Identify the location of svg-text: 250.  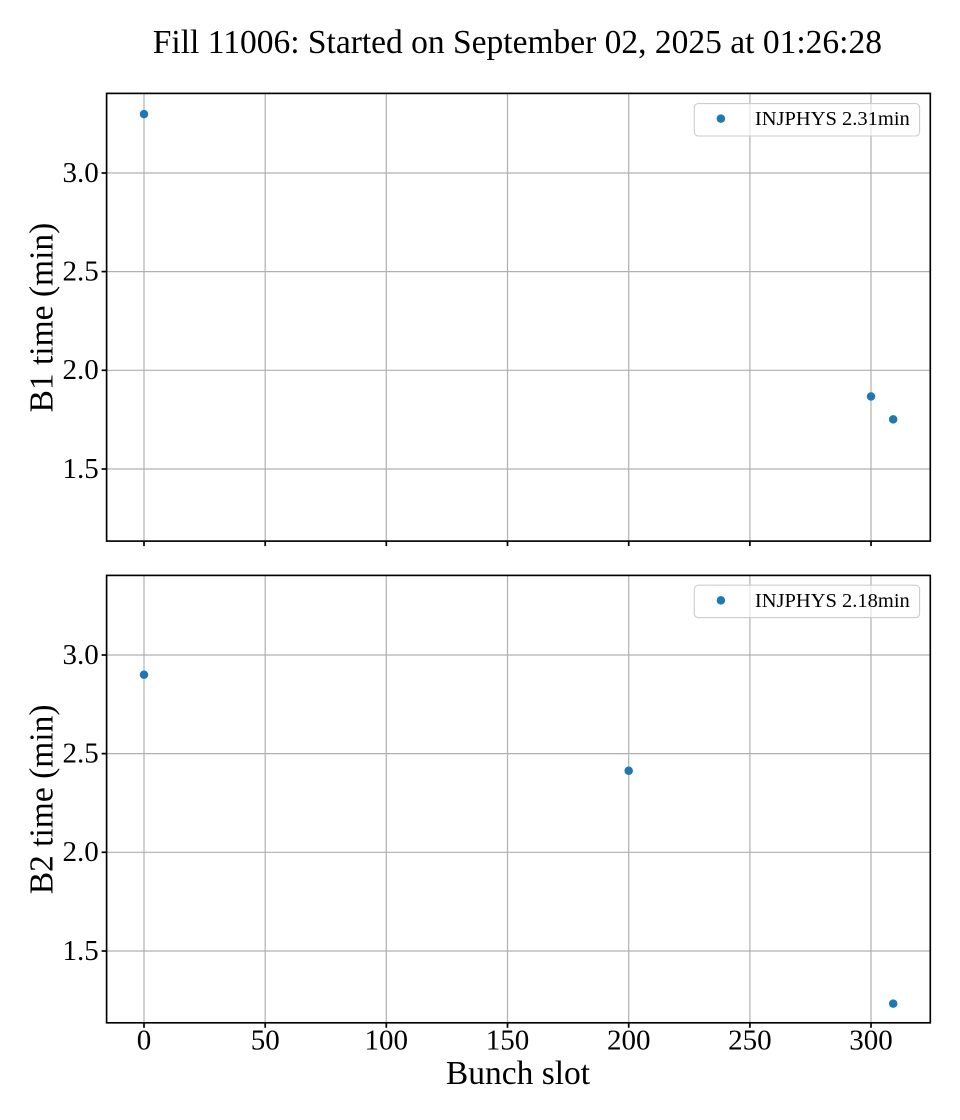
(750, 1041).